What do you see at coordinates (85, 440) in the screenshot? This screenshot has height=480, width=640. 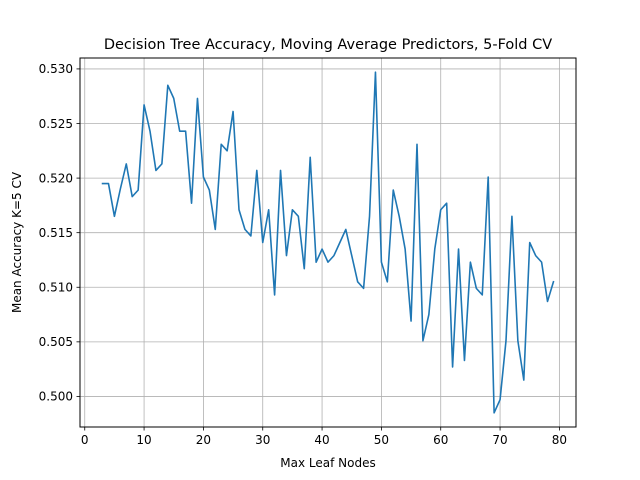 I see `x-tick-label: 0` at bounding box center [85, 440].